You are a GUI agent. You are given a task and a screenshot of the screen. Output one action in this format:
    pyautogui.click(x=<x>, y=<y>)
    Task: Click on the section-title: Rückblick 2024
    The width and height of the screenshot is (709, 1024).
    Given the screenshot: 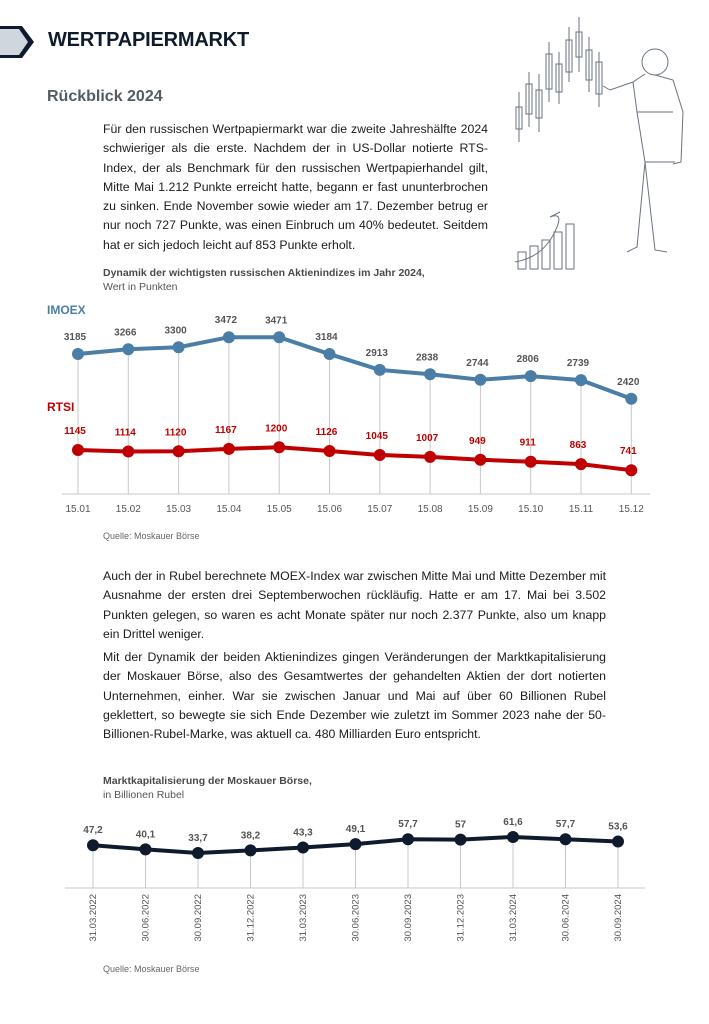 What is the action you would take?
    pyautogui.click(x=105, y=96)
    